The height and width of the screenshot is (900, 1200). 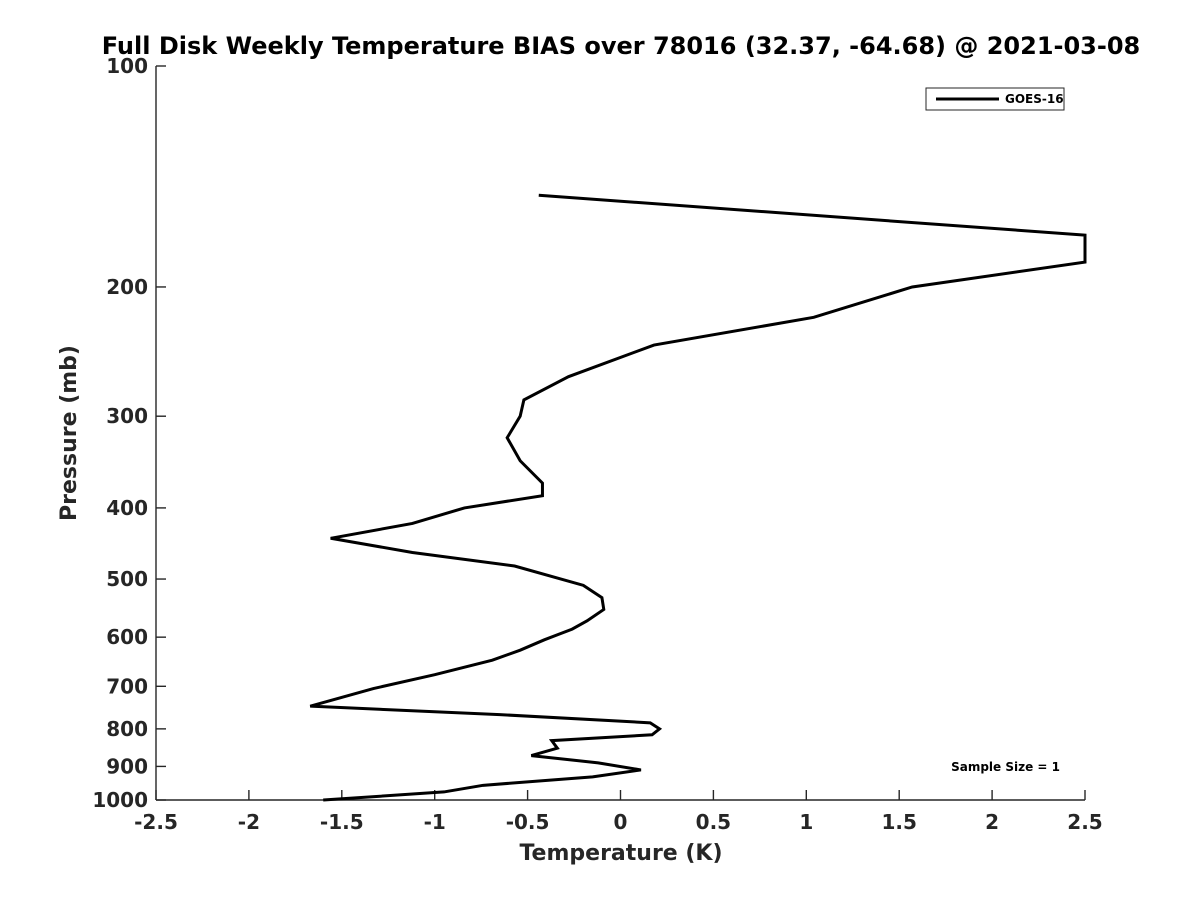 I want to click on y-tick-label: 1000, so click(x=120, y=800).